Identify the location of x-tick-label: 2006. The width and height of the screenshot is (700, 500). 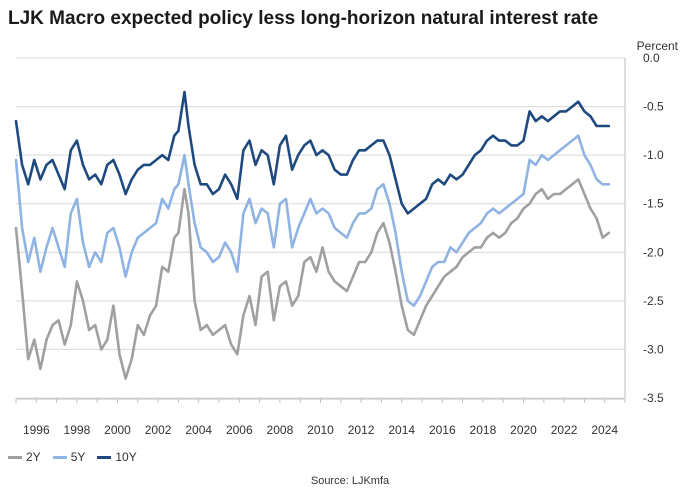
(239, 430).